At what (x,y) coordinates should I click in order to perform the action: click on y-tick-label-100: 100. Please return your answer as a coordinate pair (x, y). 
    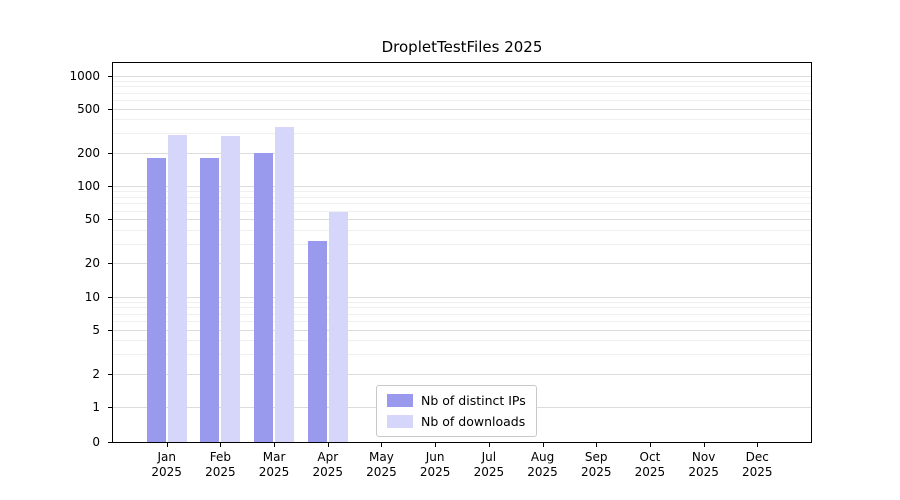
    Looking at the image, I should click on (88, 186).